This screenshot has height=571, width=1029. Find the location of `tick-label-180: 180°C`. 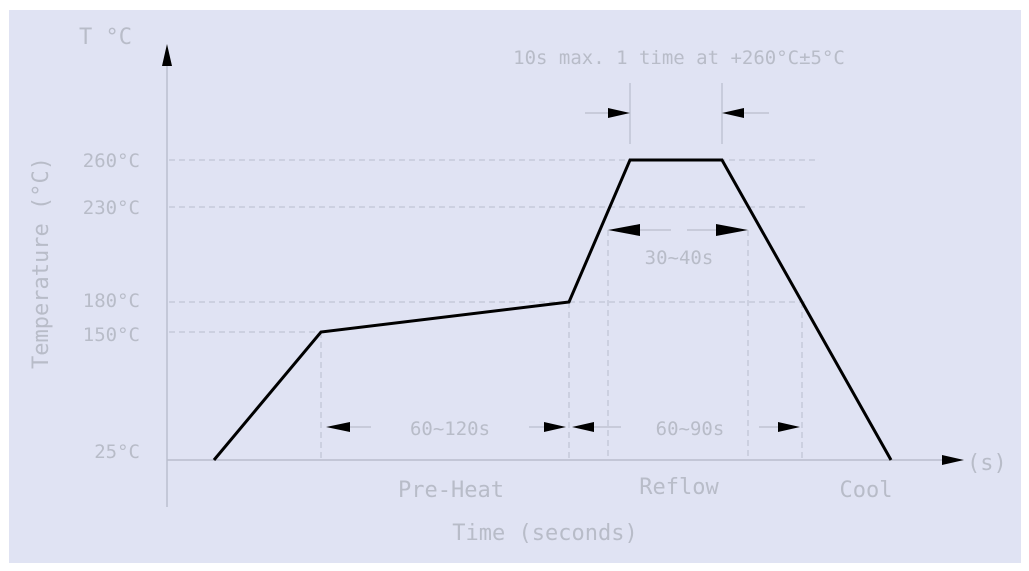

tick-label-180: 180°C is located at coordinates (111, 301).